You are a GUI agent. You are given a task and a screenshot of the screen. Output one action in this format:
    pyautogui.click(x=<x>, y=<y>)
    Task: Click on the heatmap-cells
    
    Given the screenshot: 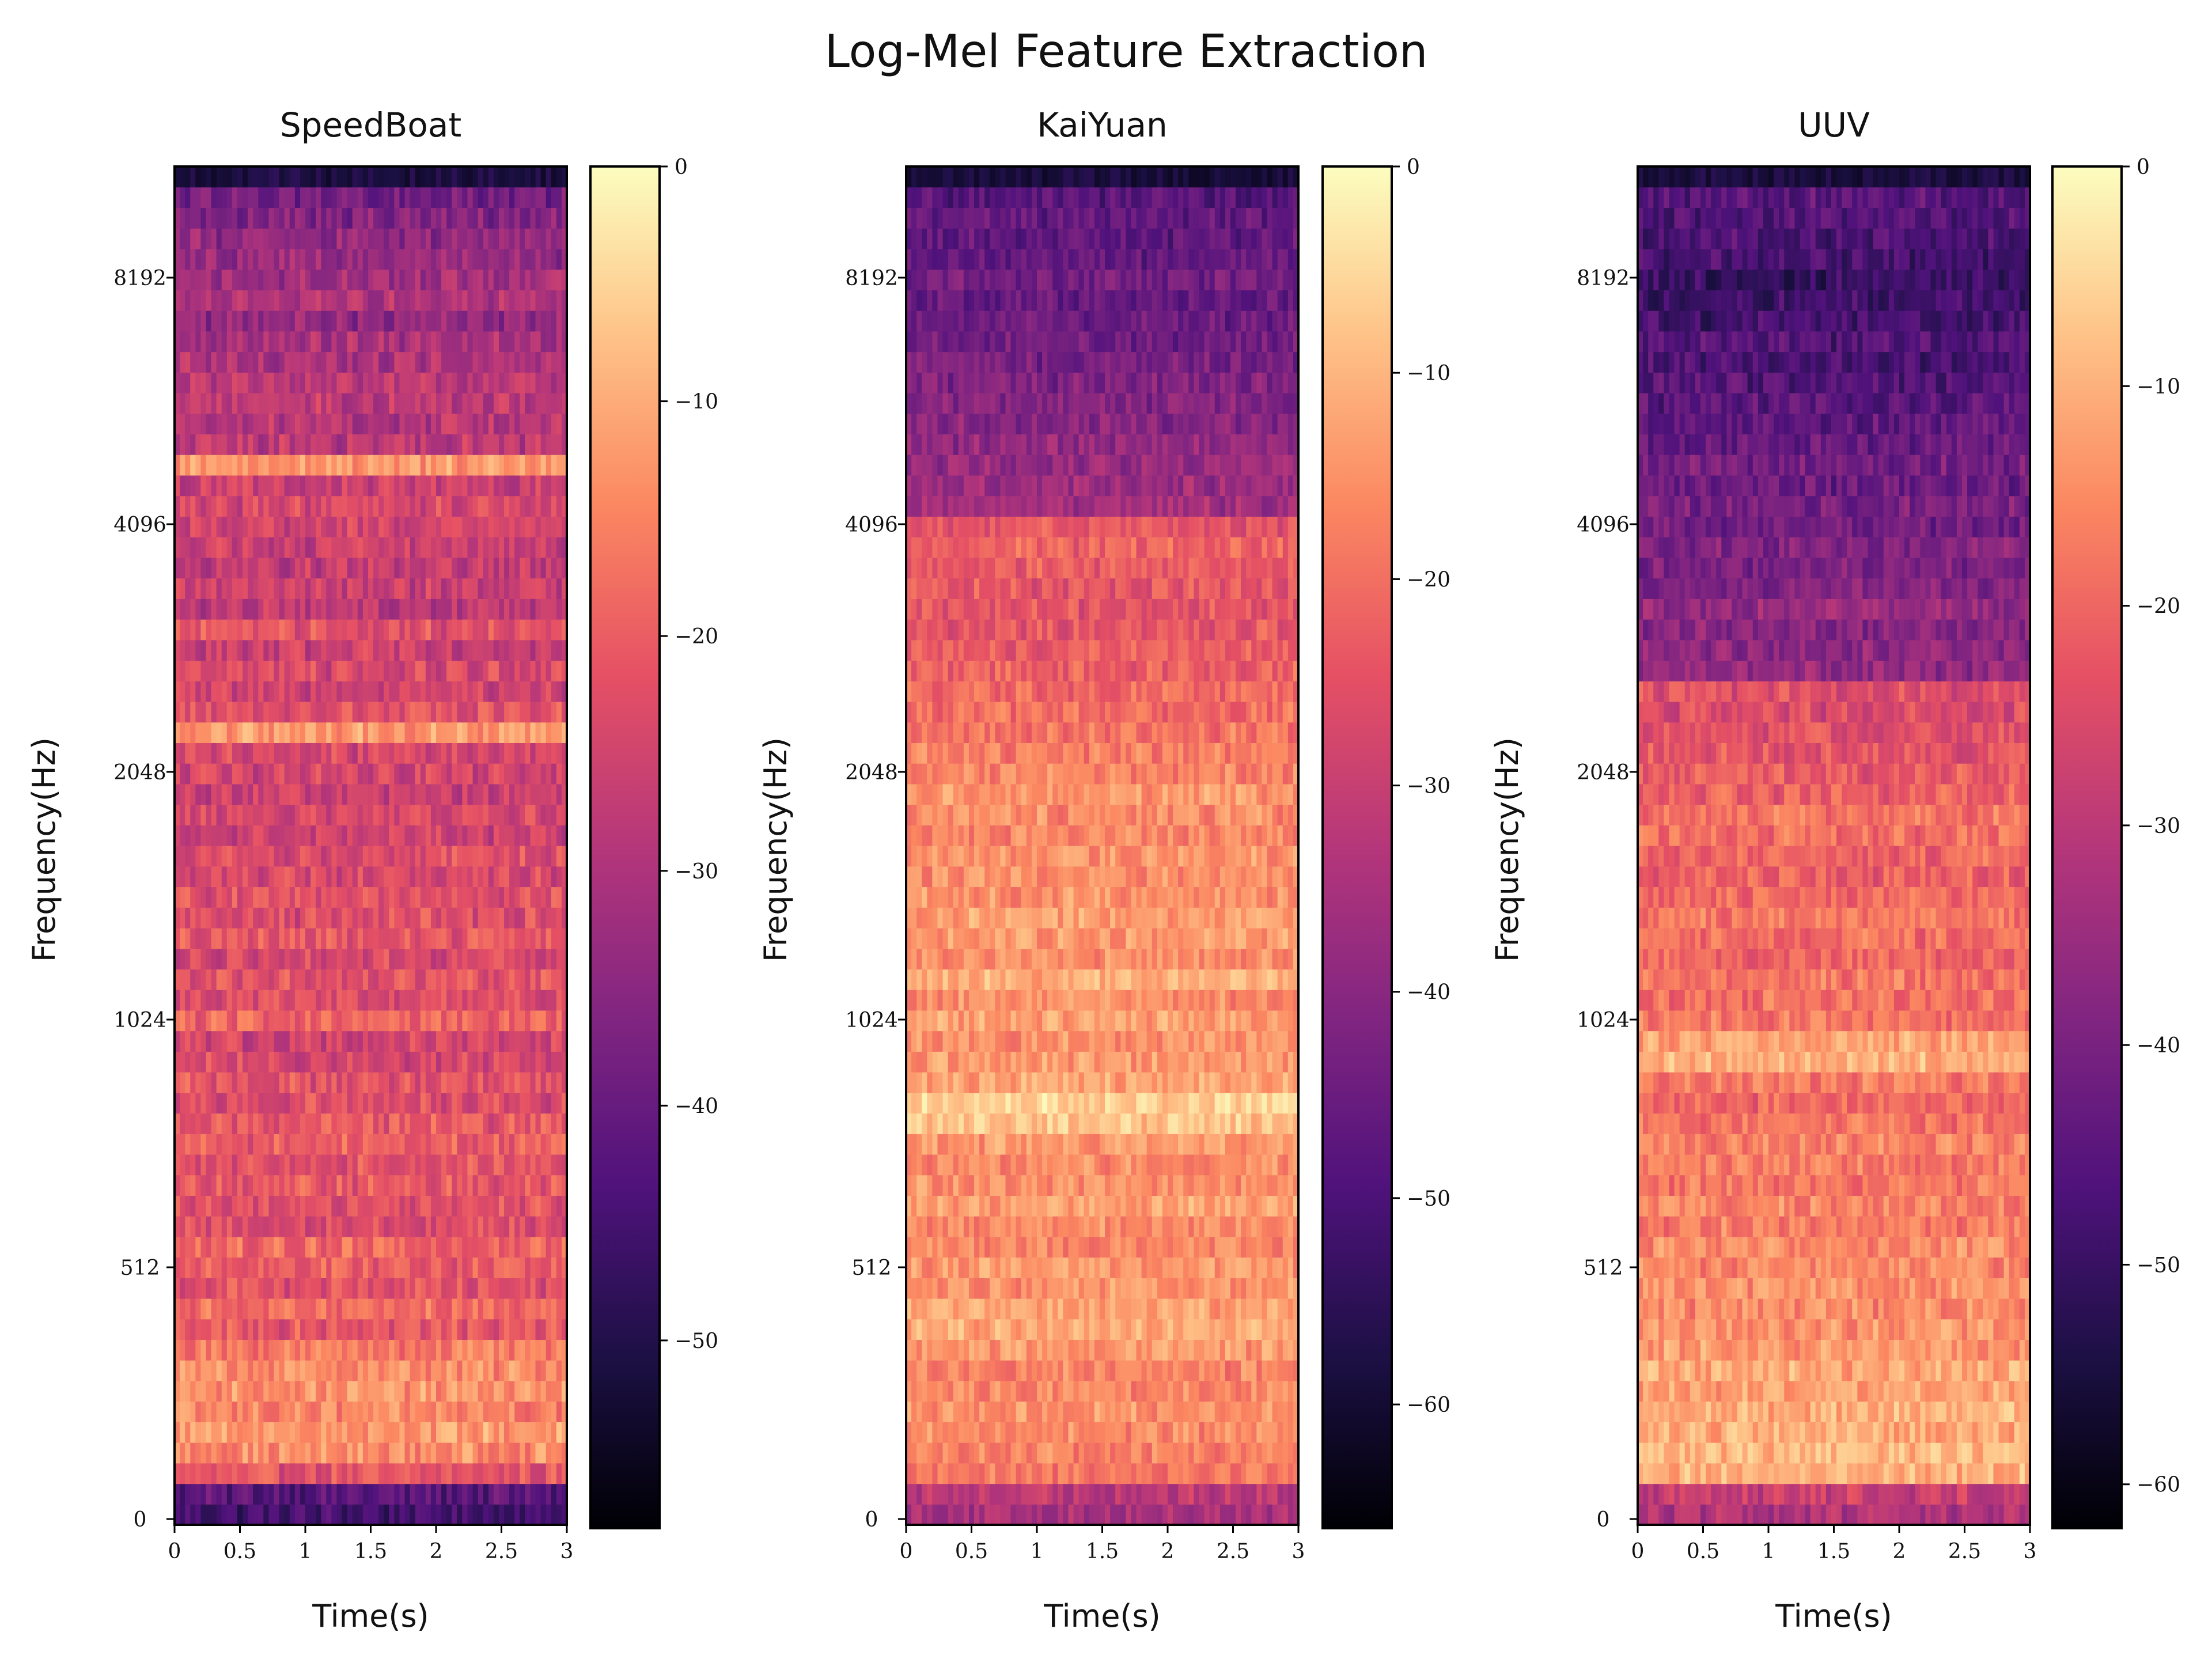 What is the action you would take?
    pyautogui.click(x=371, y=845)
    